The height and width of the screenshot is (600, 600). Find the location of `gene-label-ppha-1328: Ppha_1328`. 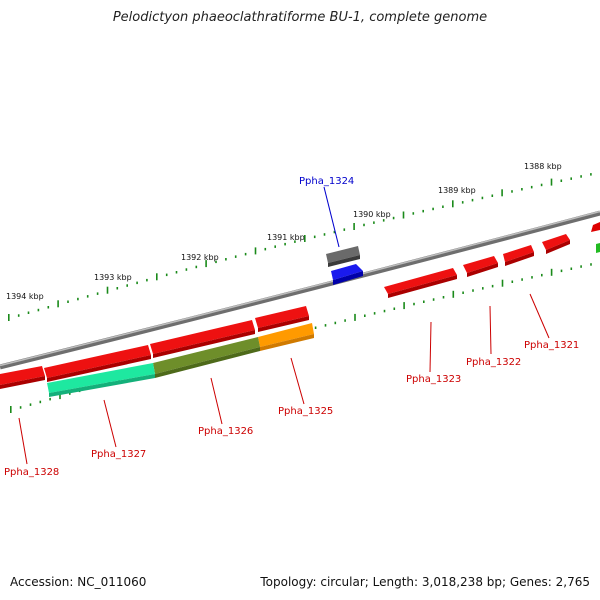

gene-label-ppha-1328: Ppha_1328 is located at coordinates (31, 472).